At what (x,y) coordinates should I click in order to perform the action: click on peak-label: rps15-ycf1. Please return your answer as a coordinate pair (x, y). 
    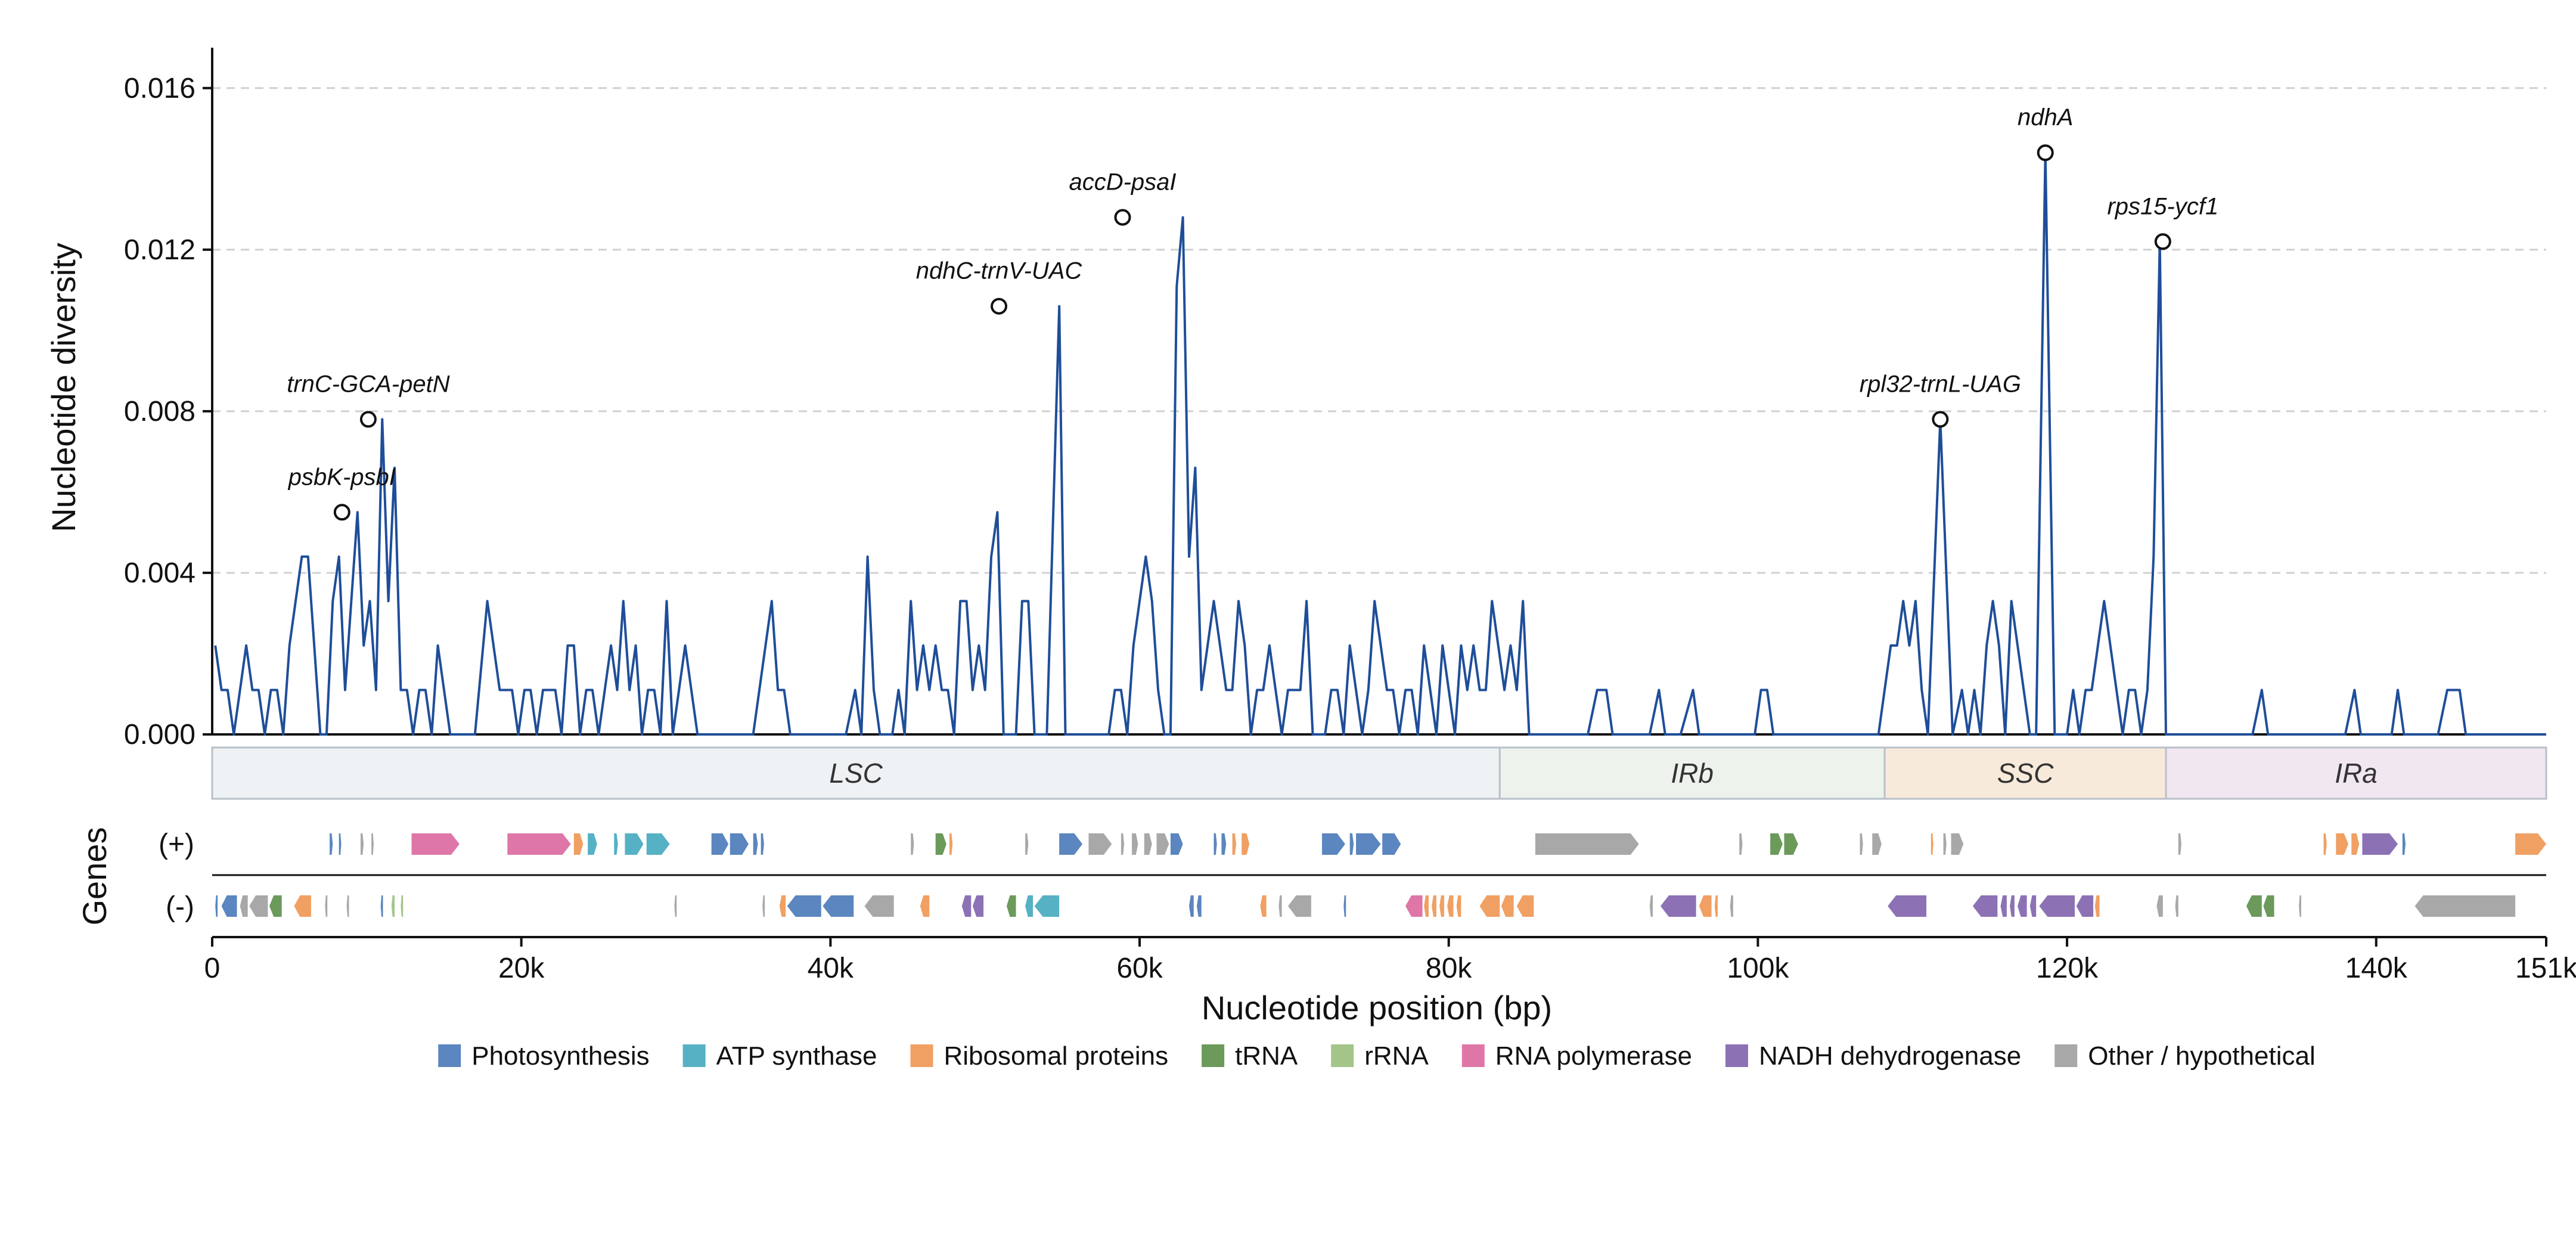
    Looking at the image, I should click on (2163, 206).